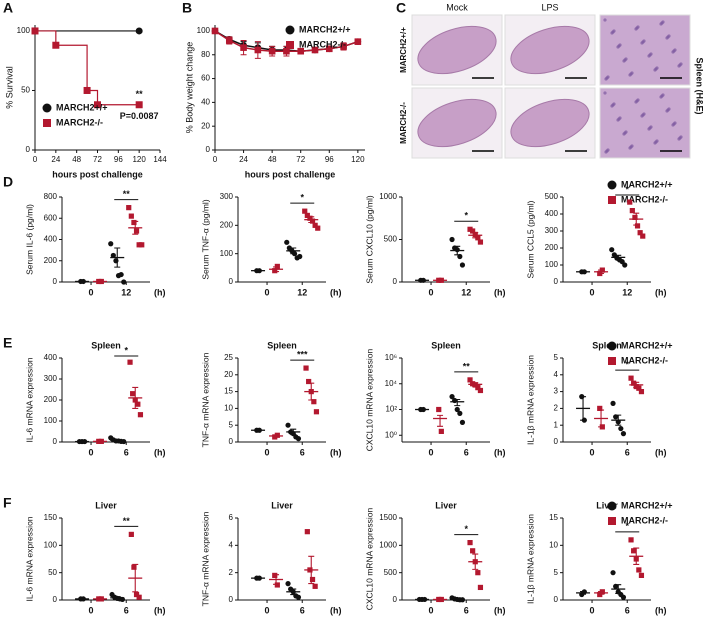 The height and width of the screenshot is (632, 708). Describe the element at coordinates (55, 159) in the screenshot. I see `x-tick-label: 24` at that location.